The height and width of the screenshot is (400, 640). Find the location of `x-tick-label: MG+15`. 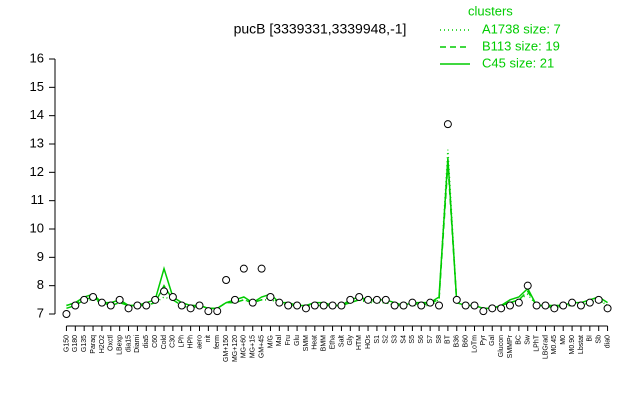

x-tick-label: MG+15 is located at coordinates (253, 346).